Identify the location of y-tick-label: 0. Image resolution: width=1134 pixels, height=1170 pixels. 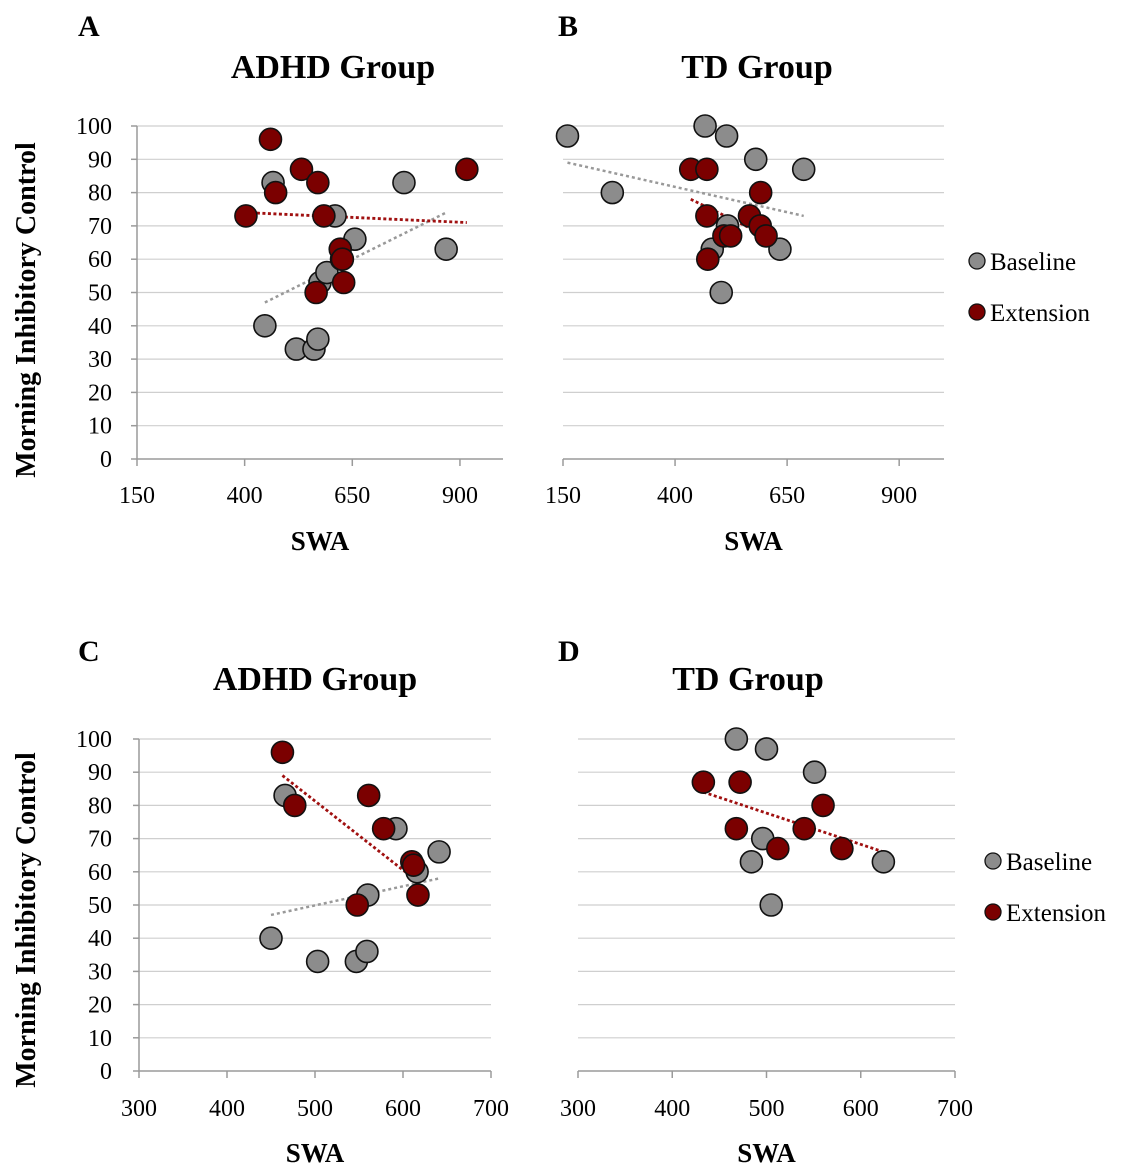
(106, 460).